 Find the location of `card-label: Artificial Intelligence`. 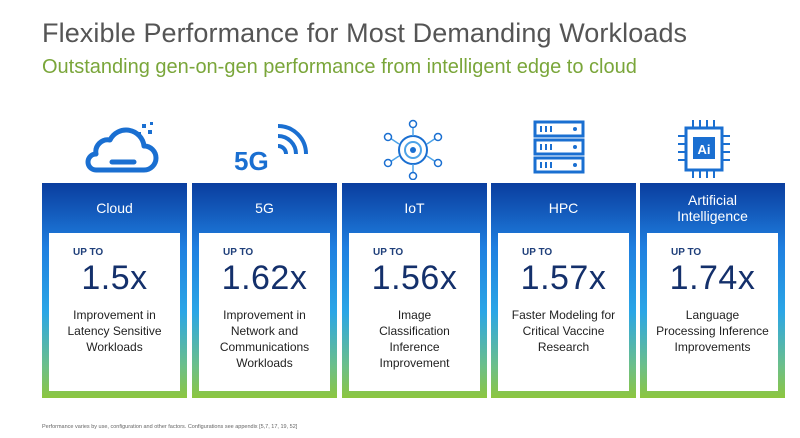

card-label: Artificial Intelligence is located at coordinates (712, 208).